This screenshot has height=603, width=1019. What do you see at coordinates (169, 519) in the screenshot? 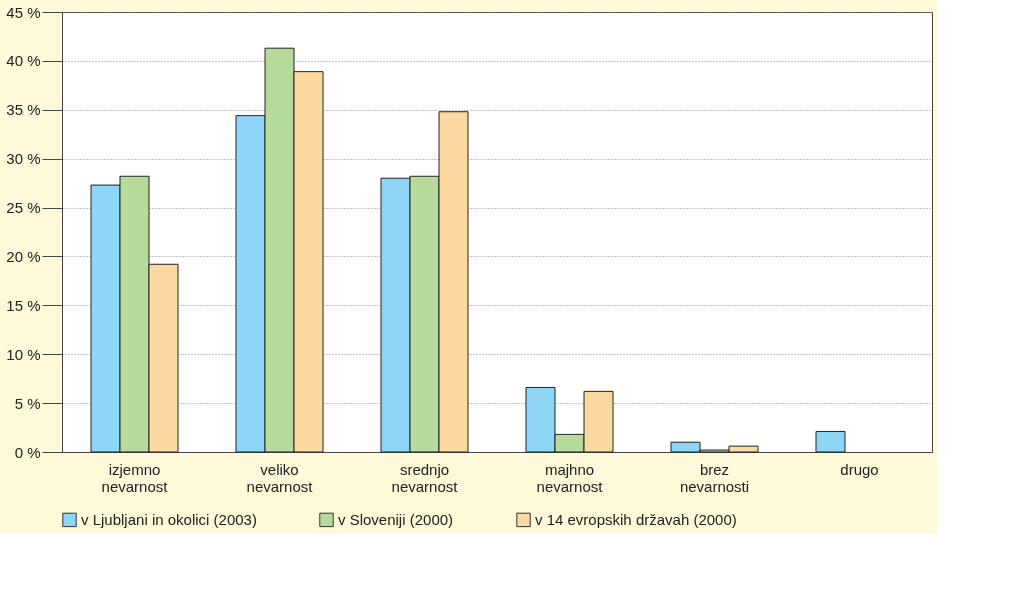
I see `legend-label: v Ljubljani in okolici (2003)` at bounding box center [169, 519].